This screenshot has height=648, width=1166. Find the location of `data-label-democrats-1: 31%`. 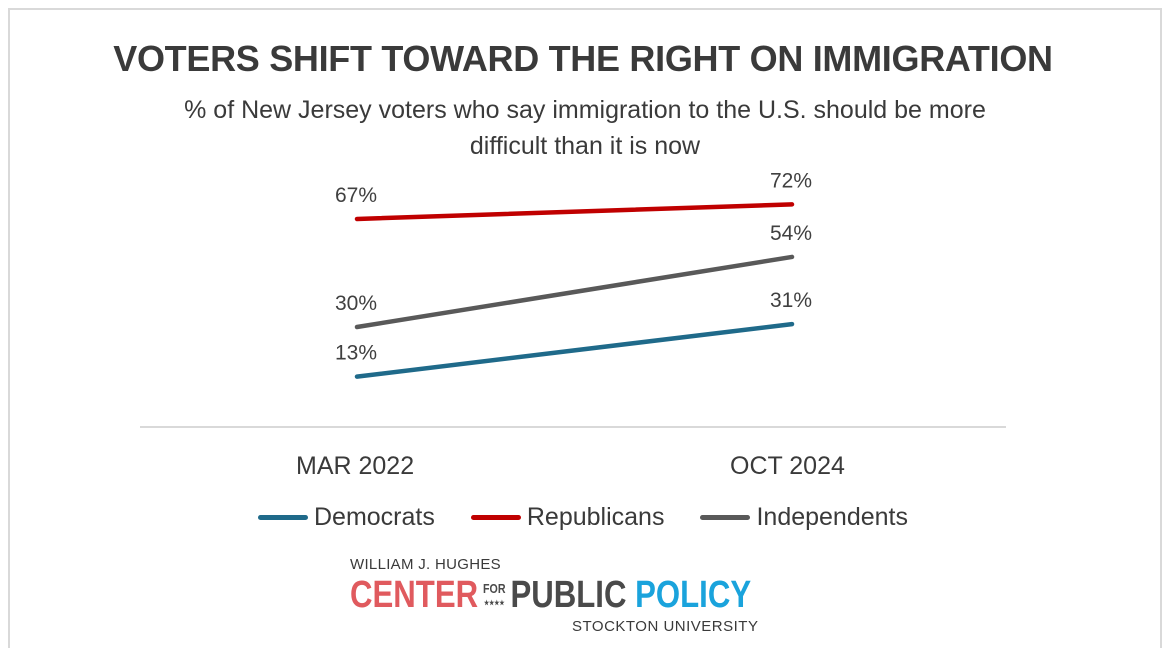

data-label-democrats-1: 31% is located at coordinates (791, 300).